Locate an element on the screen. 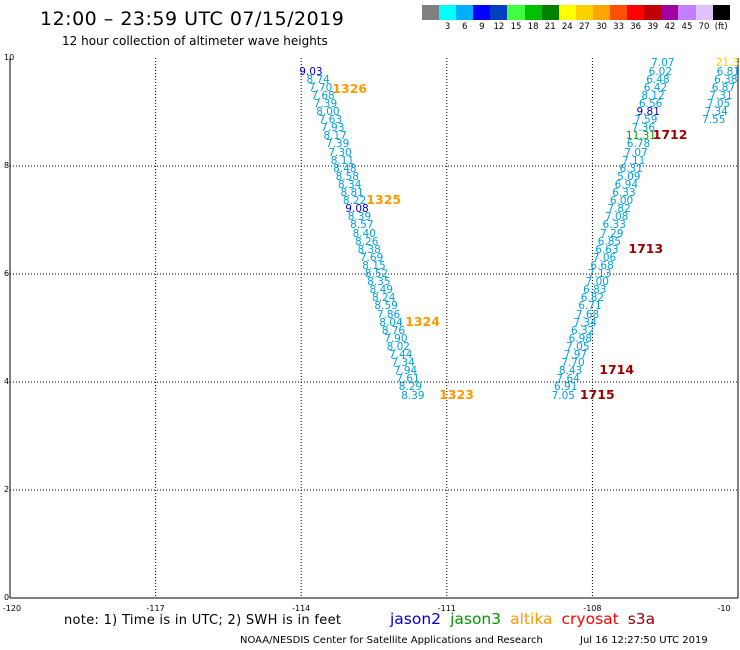 The height and width of the screenshot is (650, 740). wave-height-value: 7.93 is located at coordinates (333, 128).